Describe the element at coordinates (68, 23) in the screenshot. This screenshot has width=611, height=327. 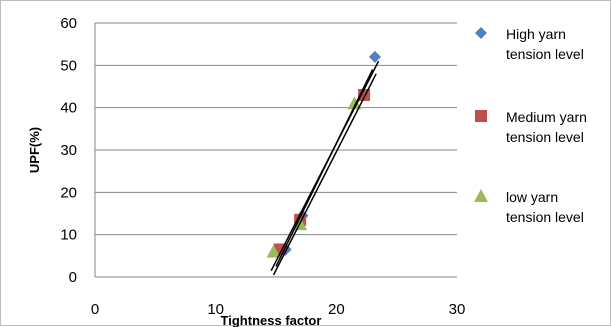
I see `y-tick-label-60: 60` at that location.